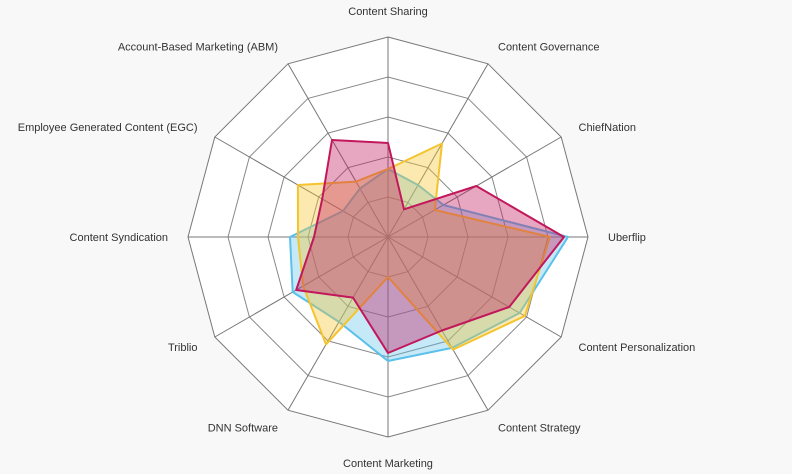 The width and height of the screenshot is (792, 474). What do you see at coordinates (607, 128) in the screenshot?
I see `axis-label: ChiefNation` at bounding box center [607, 128].